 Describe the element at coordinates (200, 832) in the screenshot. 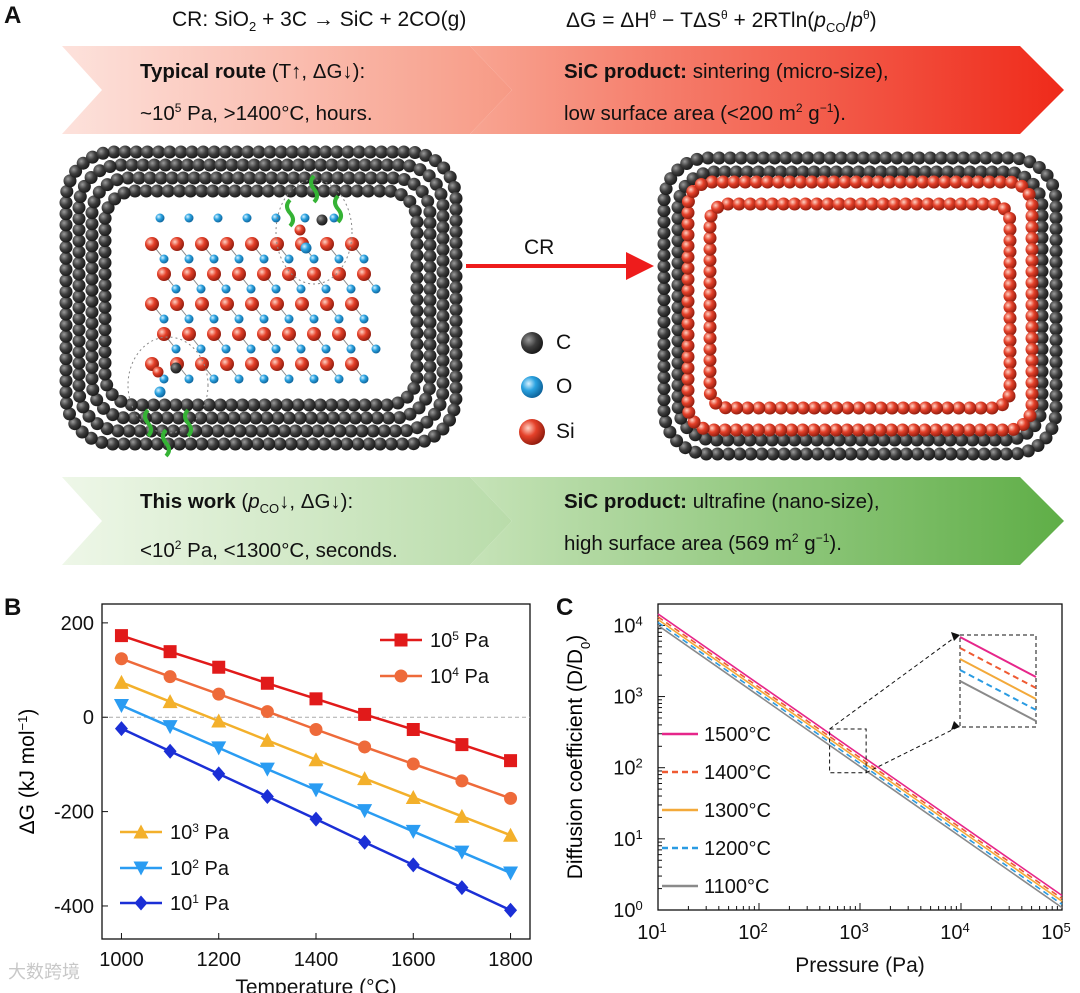

I see `legend-label: 103 Pa` at that location.